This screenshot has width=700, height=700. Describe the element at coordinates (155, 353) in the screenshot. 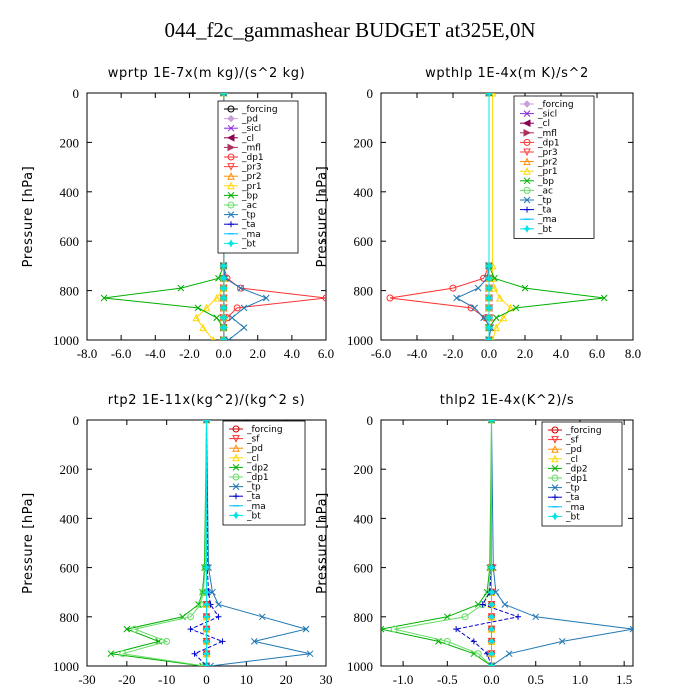

I see `x-tick-label: -4.0` at that location.